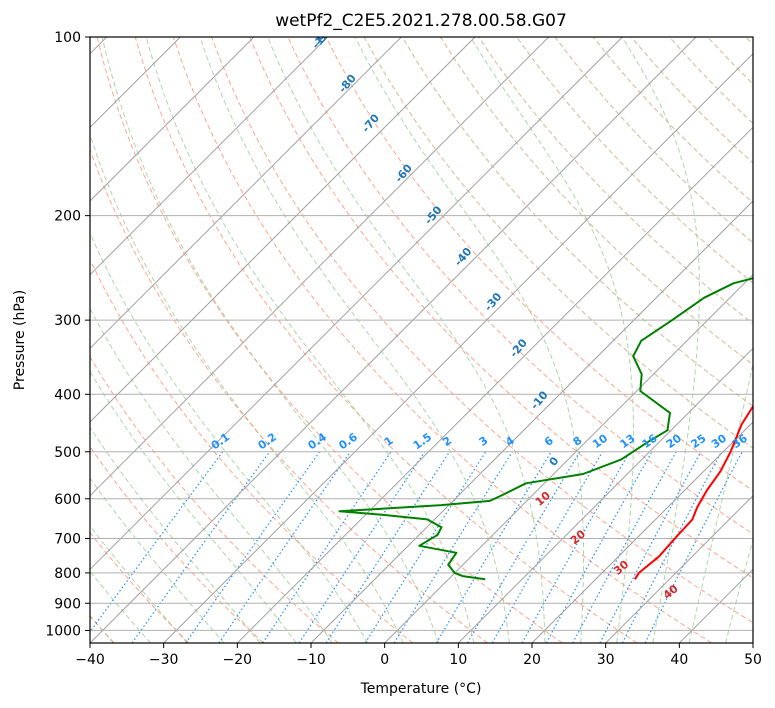 Image resolution: width=775 pixels, height=708 pixels. Describe the element at coordinates (323, 37) in the screenshot. I see `moist-adiabat-label: -90` at that location.